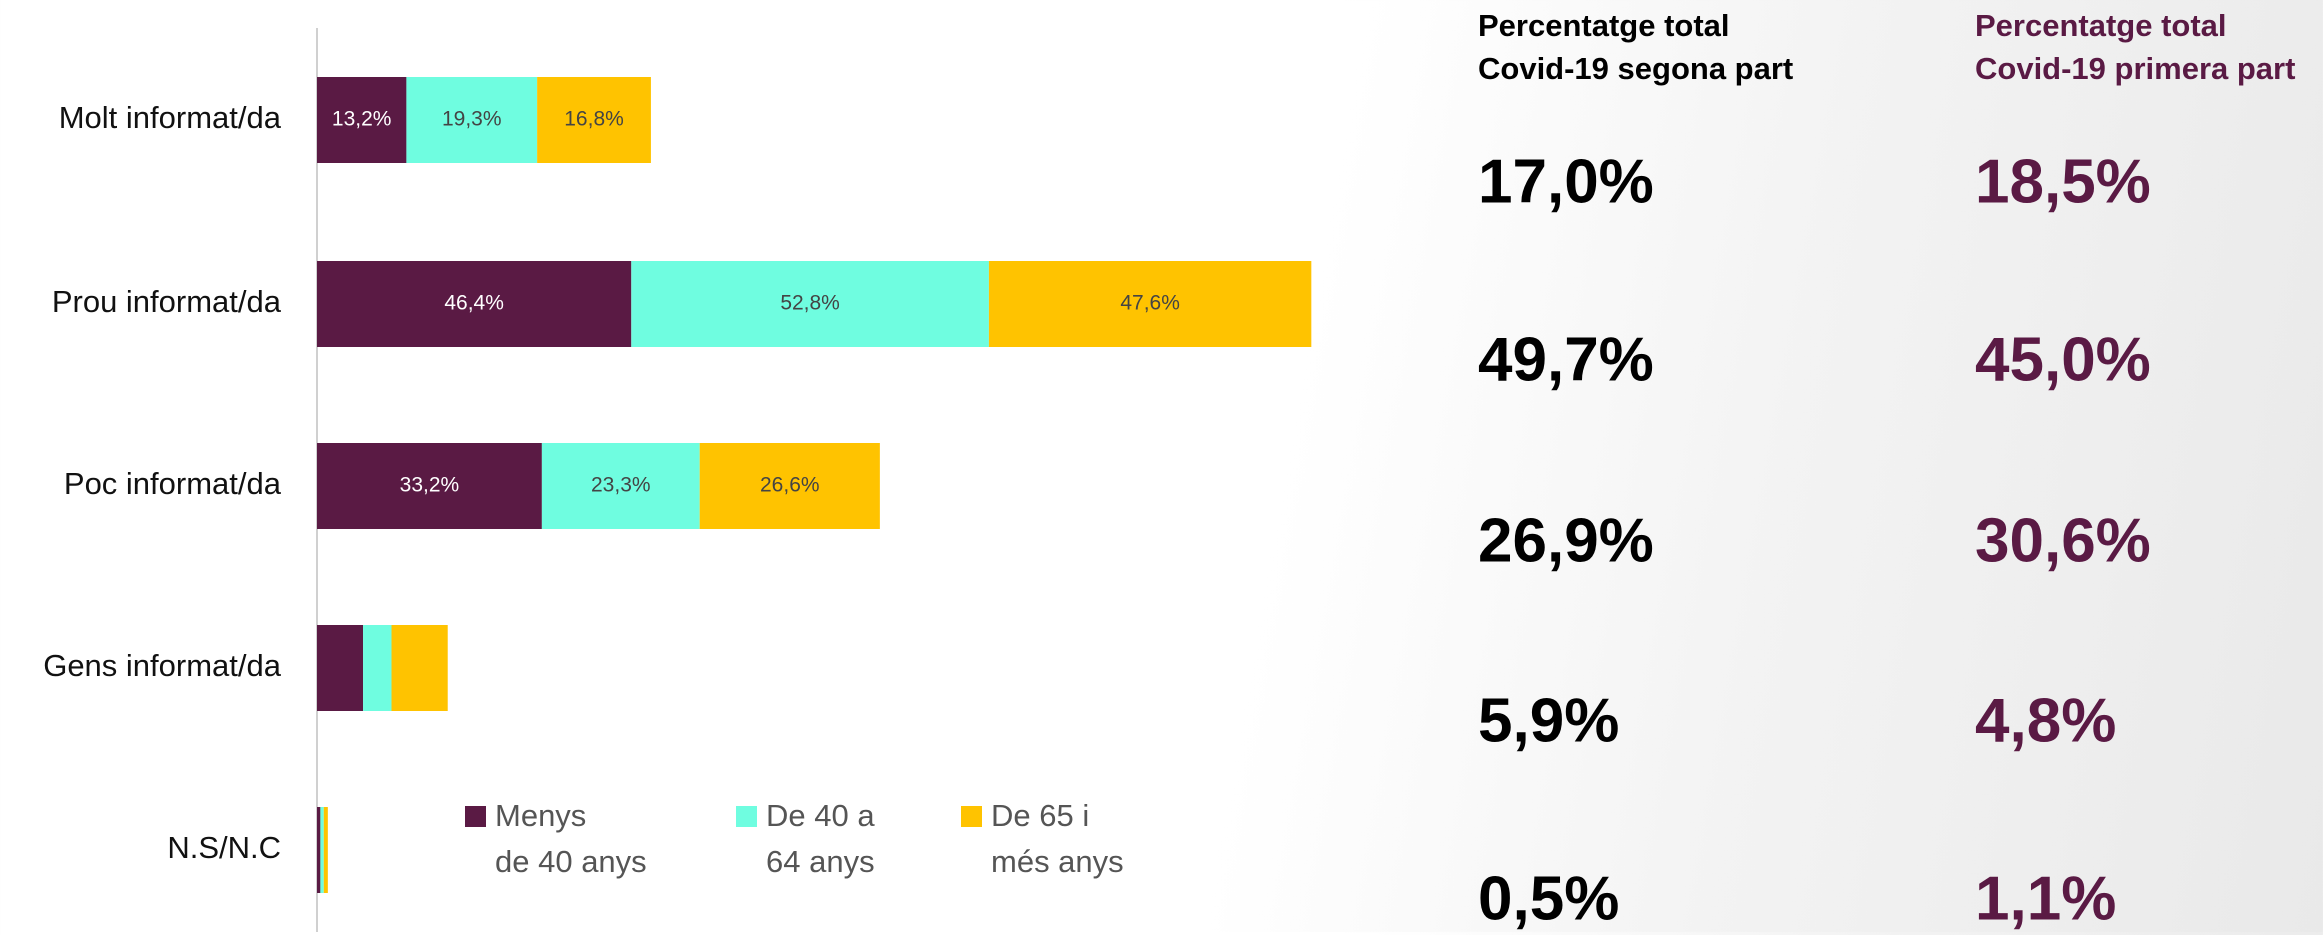 Image resolution: width=2323 pixels, height=935 pixels. What do you see at coordinates (2135, 47) in the screenshot?
I see `column-heading: Percentatge total Covid-19 primera part` at bounding box center [2135, 47].